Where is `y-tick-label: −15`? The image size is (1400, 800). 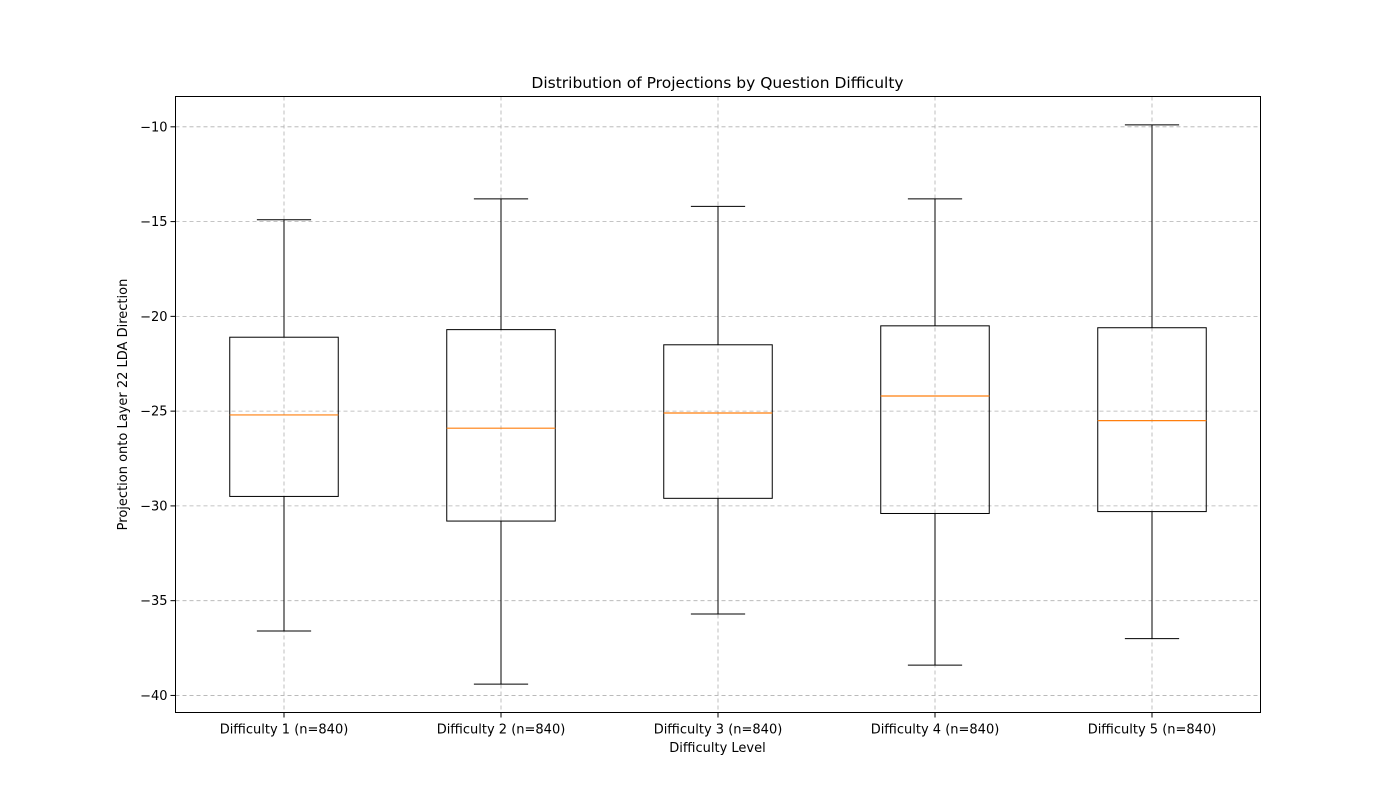 y-tick-label: −15 is located at coordinates (153, 222).